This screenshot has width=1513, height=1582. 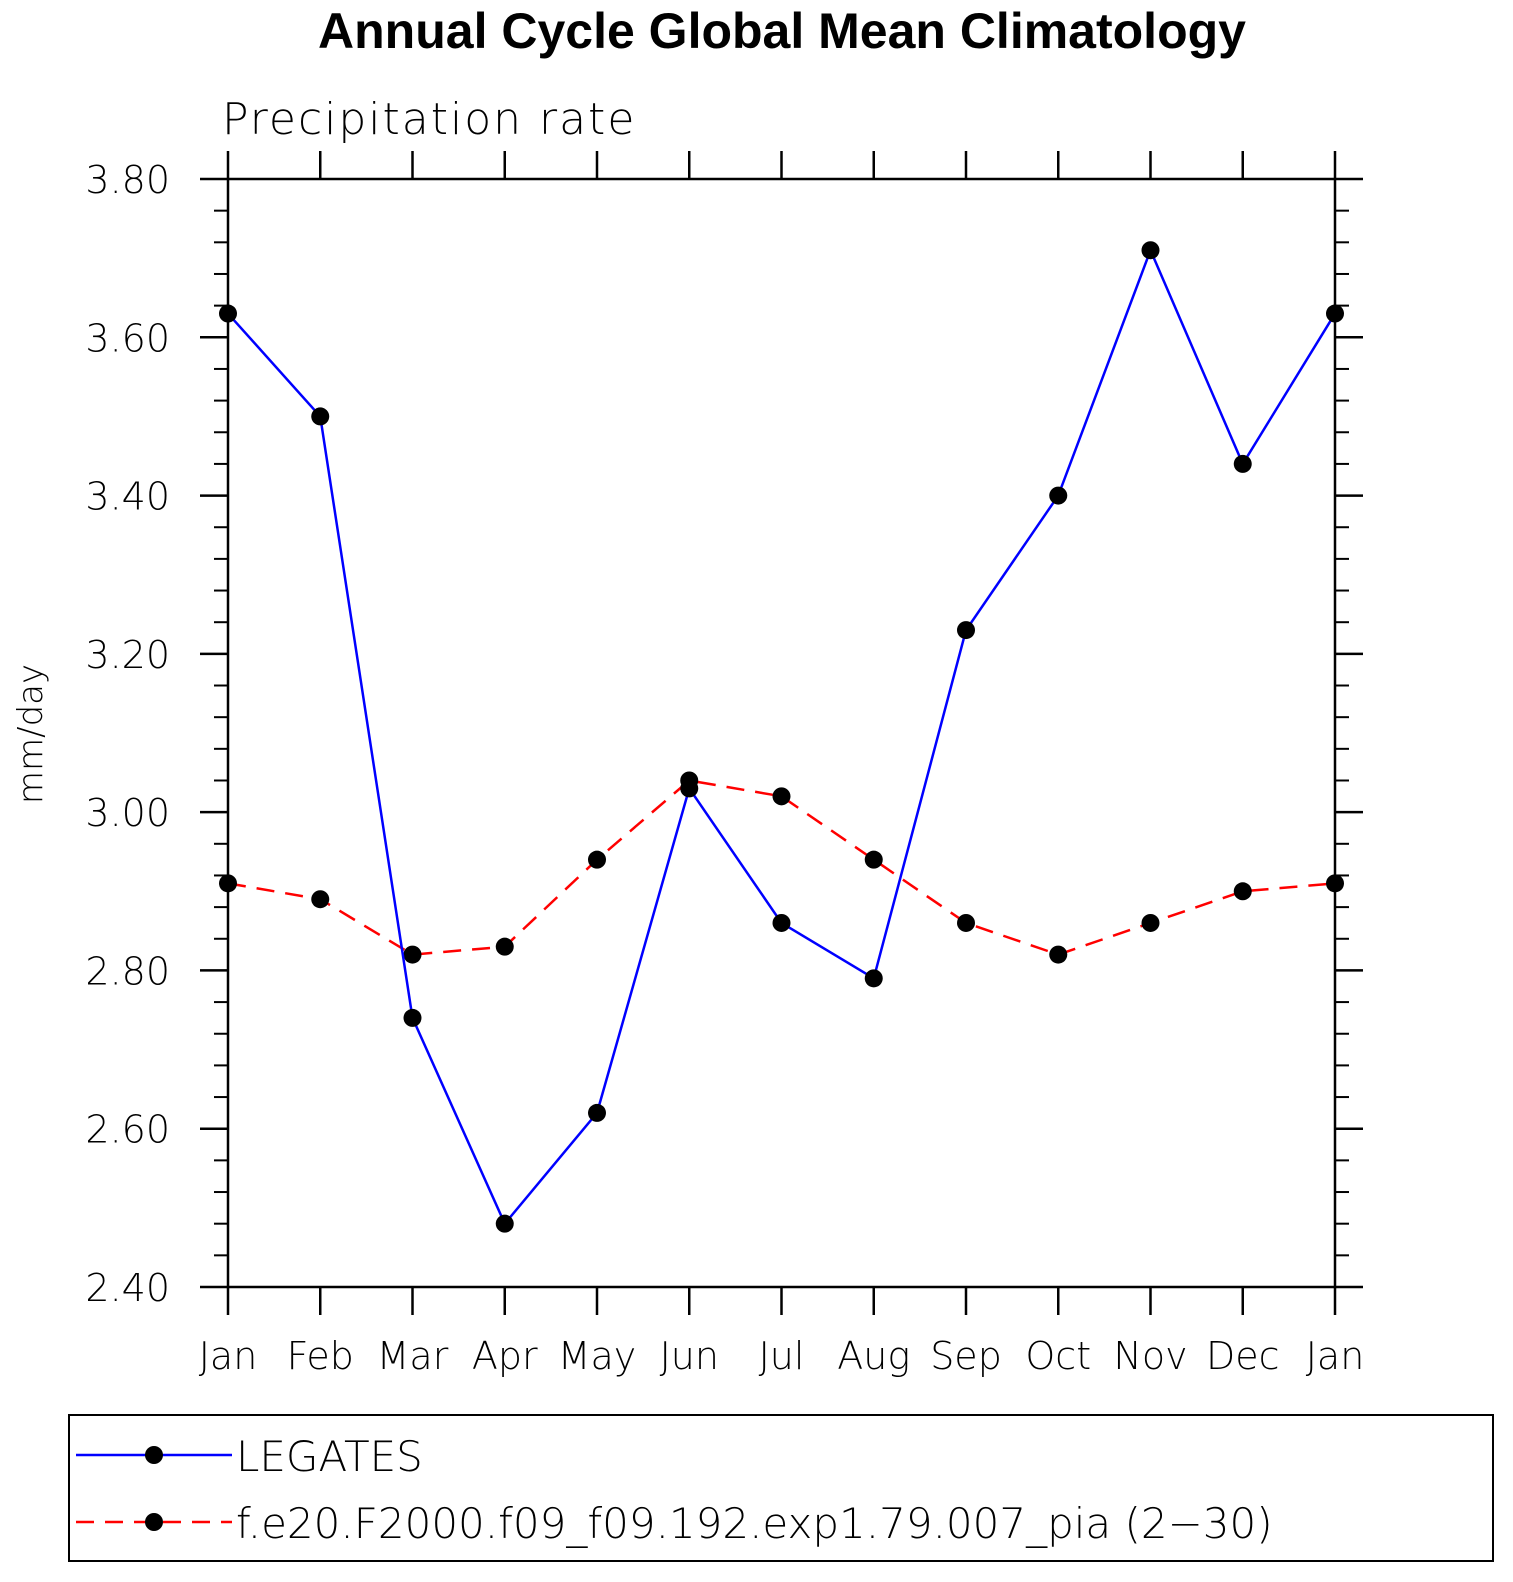 What do you see at coordinates (31, 734) in the screenshot?
I see `y-axis-label: mm/day` at bounding box center [31, 734].